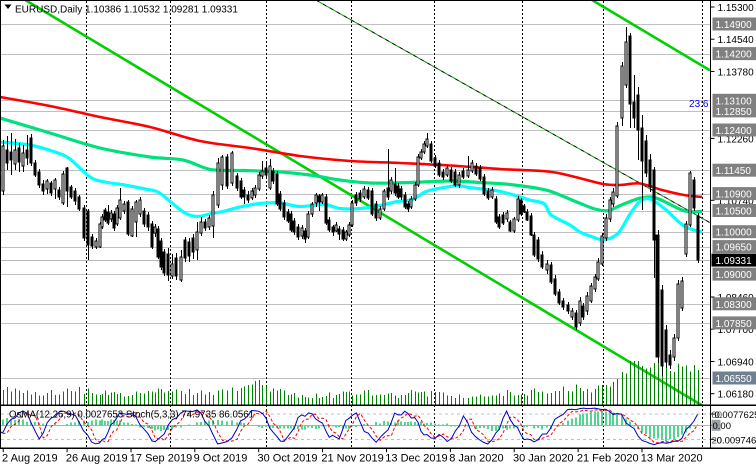 The image size is (756, 469). Describe the element at coordinates (476, 459) in the screenshot. I see `svg-text: 8 Jan 2020` at that location.